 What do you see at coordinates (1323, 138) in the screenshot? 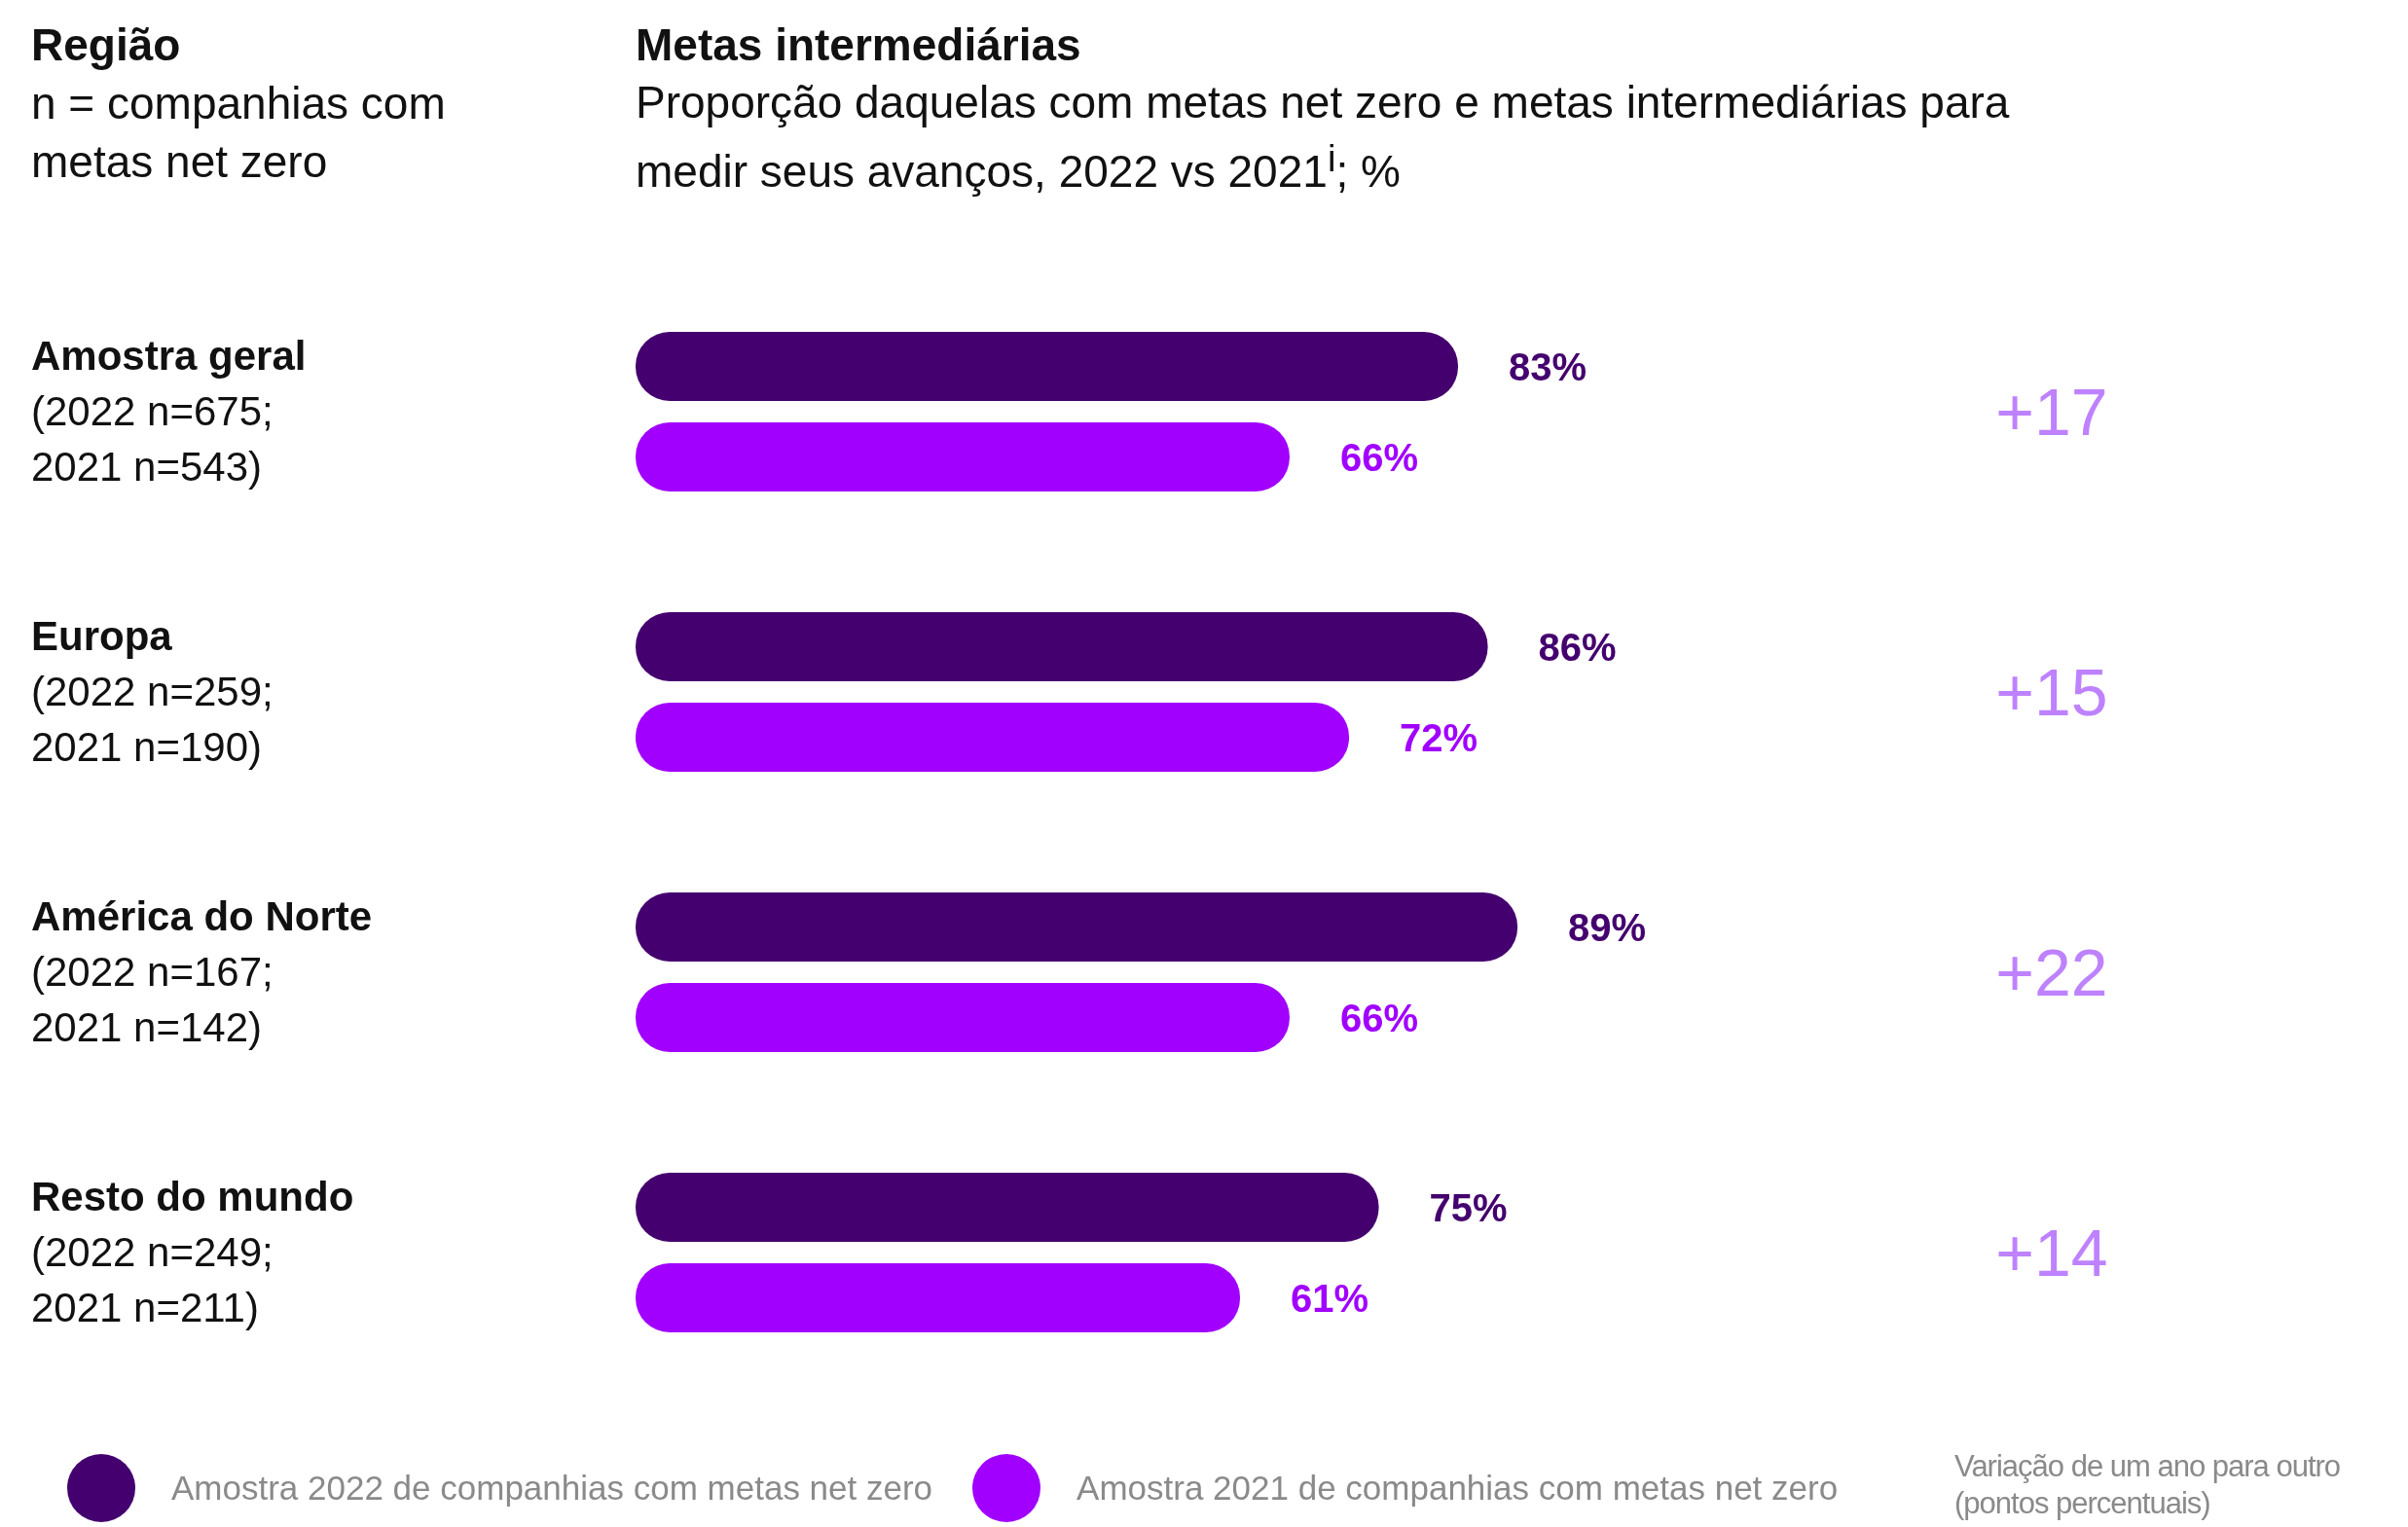
I see `chart-subtitle: Proporção daquelas com metas net zero e metas intermediárias para medir seus avanços, 2022 vs 2021$^{i}$; %` at bounding box center [1323, 138].